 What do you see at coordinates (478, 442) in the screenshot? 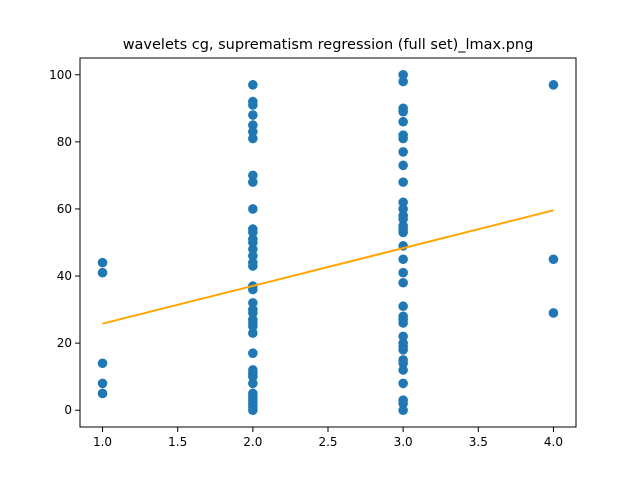
I see `x-tick-label: 3.5` at bounding box center [478, 442].